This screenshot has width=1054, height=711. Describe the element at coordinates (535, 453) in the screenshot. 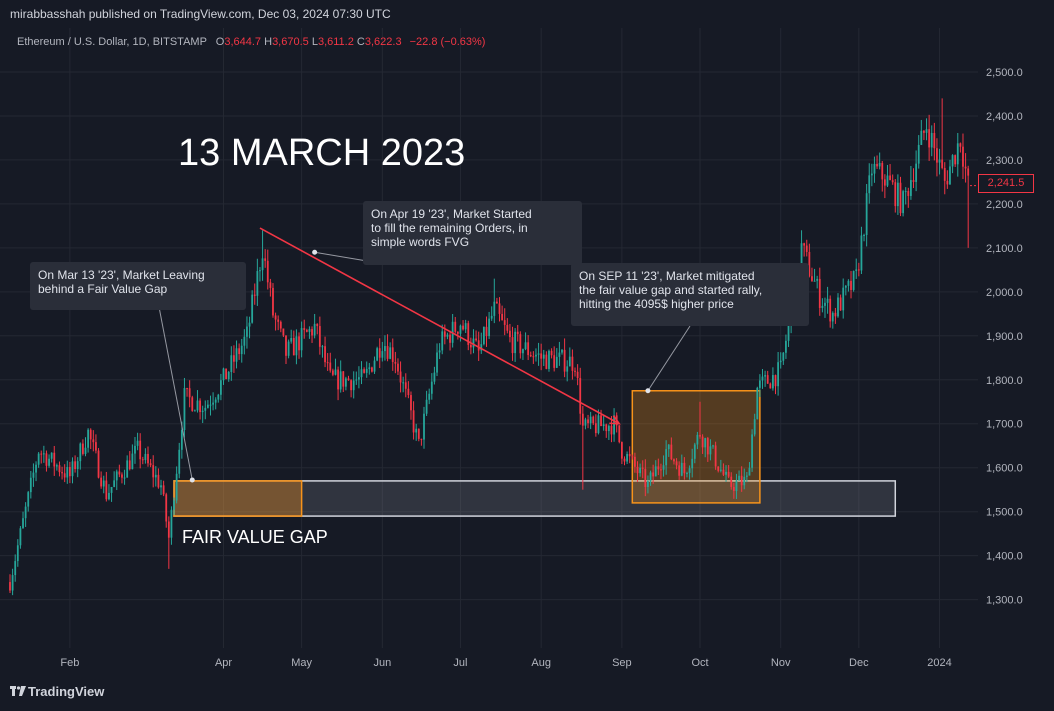

I see `fvg-layer` at that location.